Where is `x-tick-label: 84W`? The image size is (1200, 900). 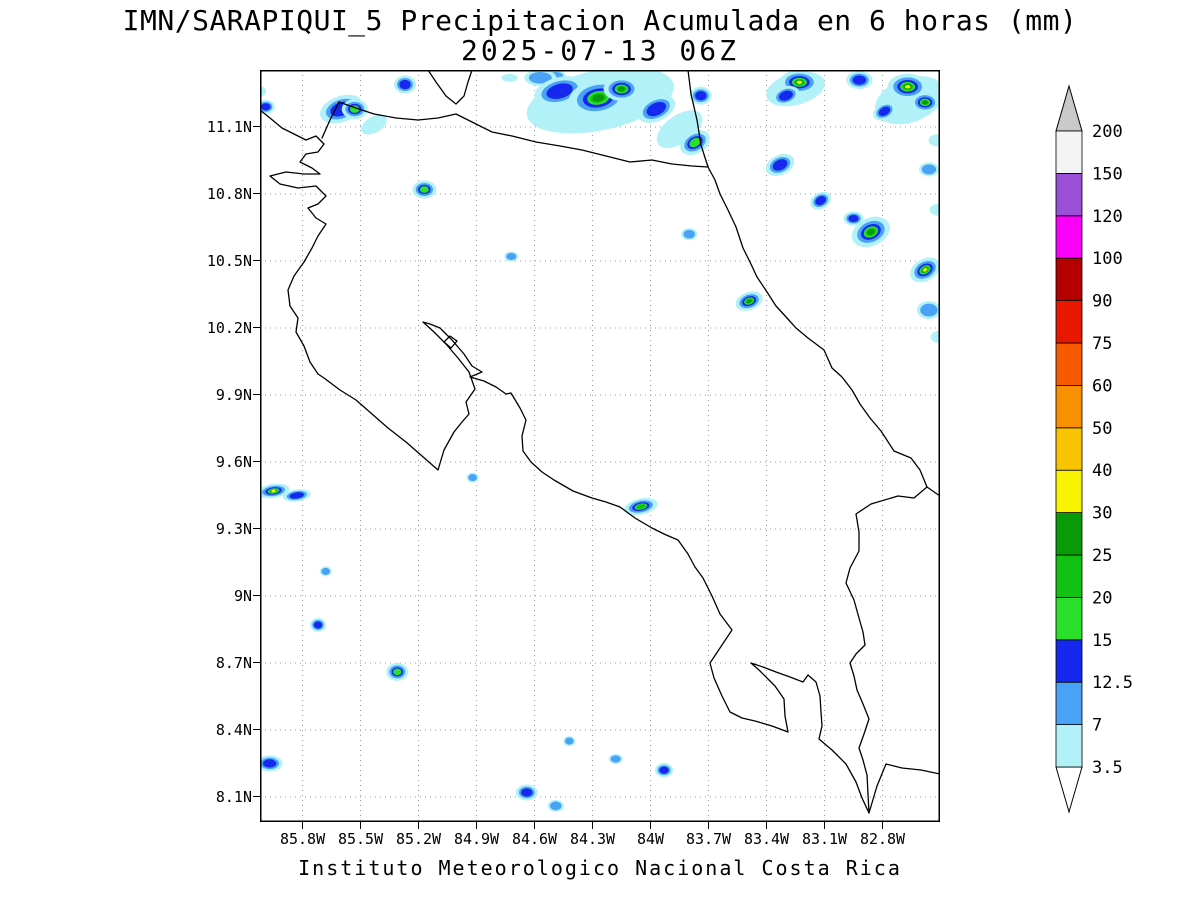
x-tick-label: 84W is located at coordinates (650, 839).